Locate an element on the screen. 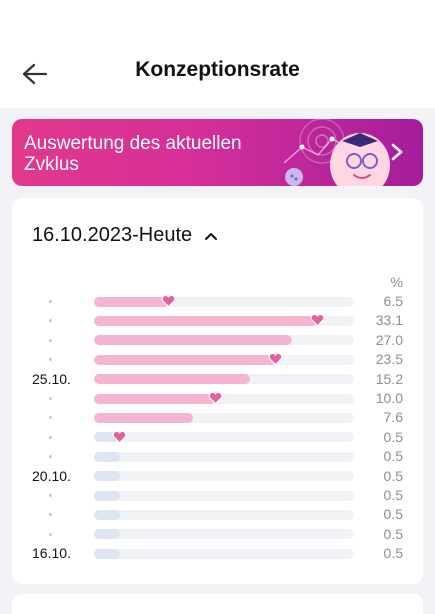 Image resolution: width=435 pixels, height=614 pixels. back-button is located at coordinates (34, 74).